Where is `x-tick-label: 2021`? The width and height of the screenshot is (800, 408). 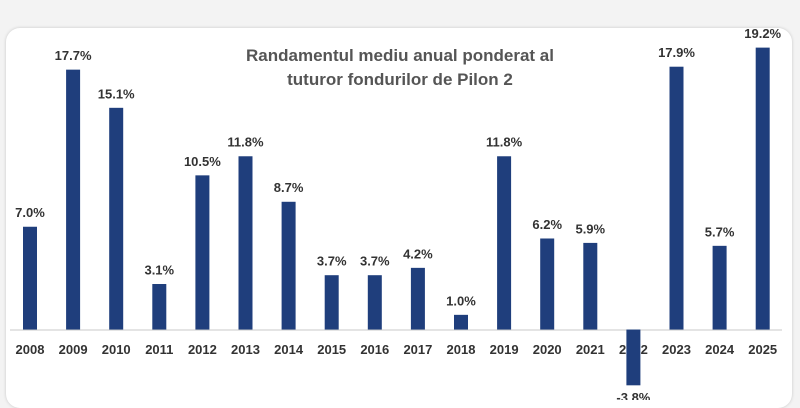
x-tick-label: 2021 is located at coordinates (590, 349).